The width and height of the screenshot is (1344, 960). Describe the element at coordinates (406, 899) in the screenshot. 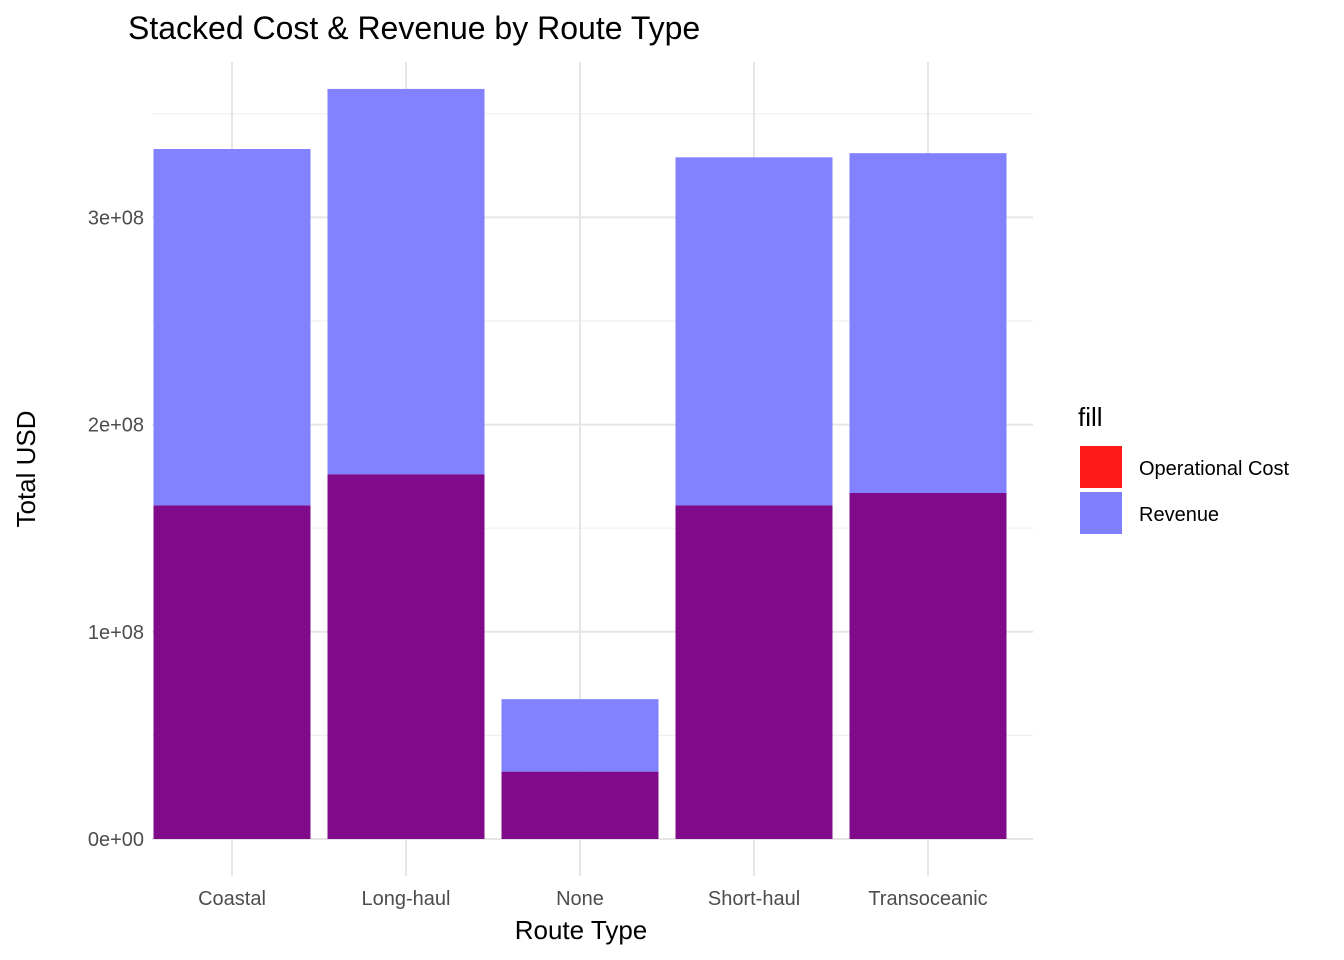

I see `x-tick-label: Long-haul` at that location.